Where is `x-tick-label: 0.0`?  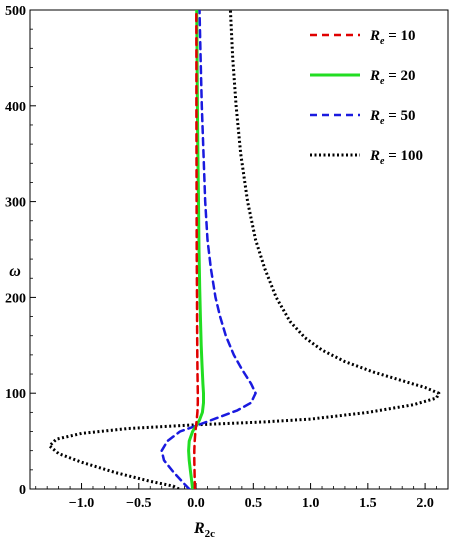 x-tick-label: 0.0 is located at coordinates (196, 503).